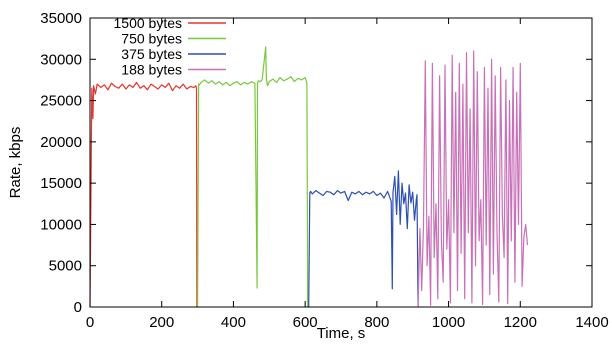 The height and width of the screenshot is (345, 612). Describe the element at coordinates (148, 23) in the screenshot. I see `legend-label: 1500 bytes` at that location.